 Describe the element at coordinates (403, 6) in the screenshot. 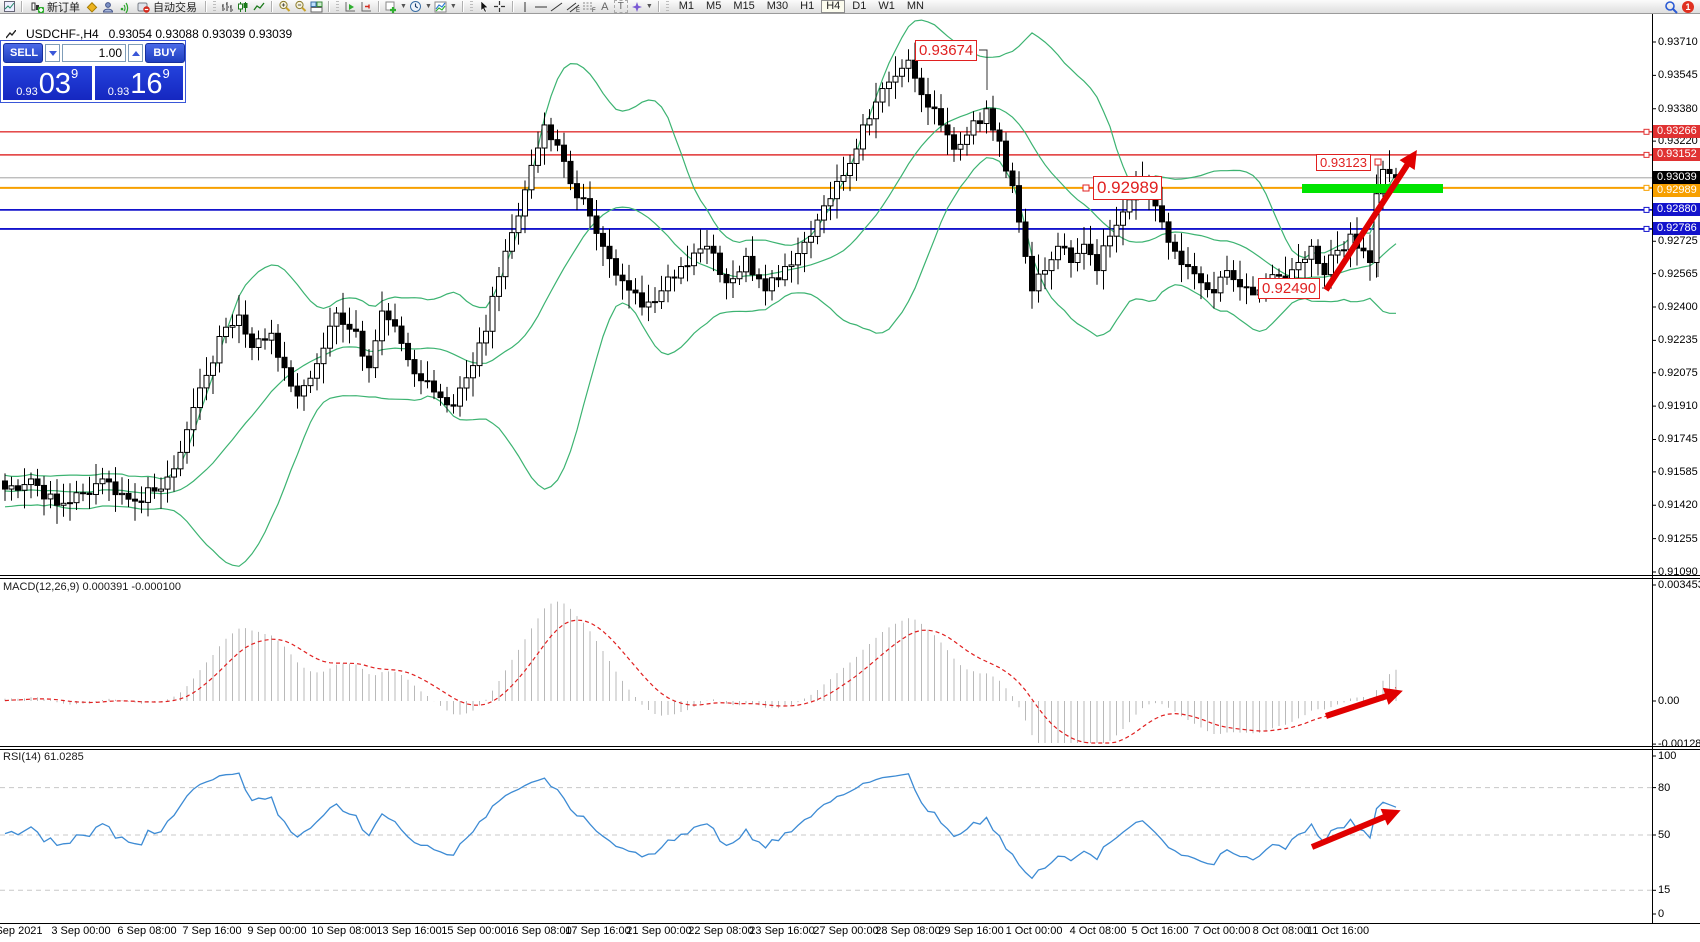

I see `indicators-dropdown-arrow: ▼` at that location.